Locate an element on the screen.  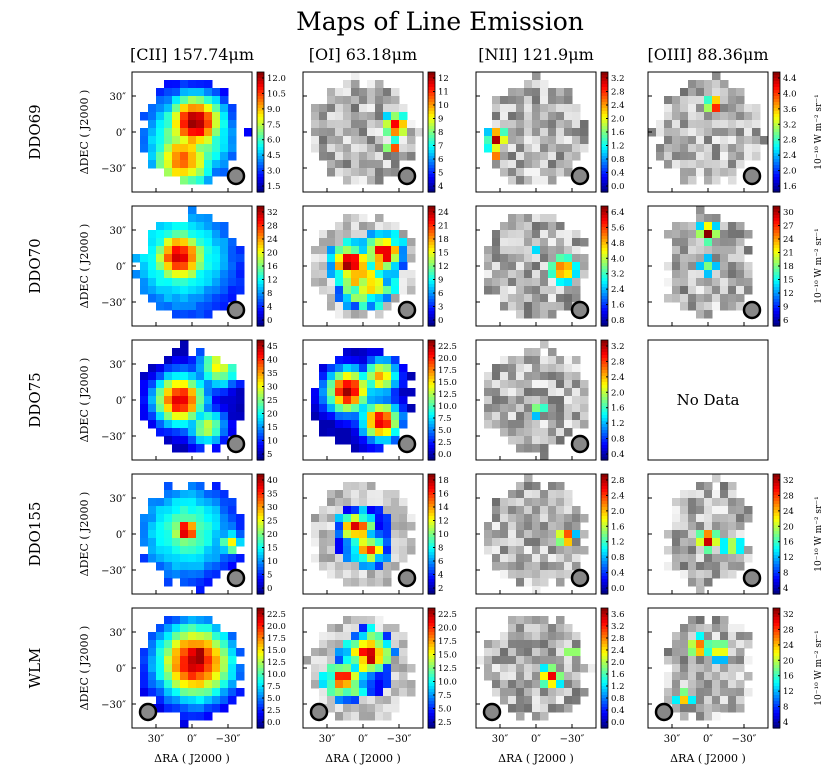
heatmap-image is located at coordinates (536, 534).